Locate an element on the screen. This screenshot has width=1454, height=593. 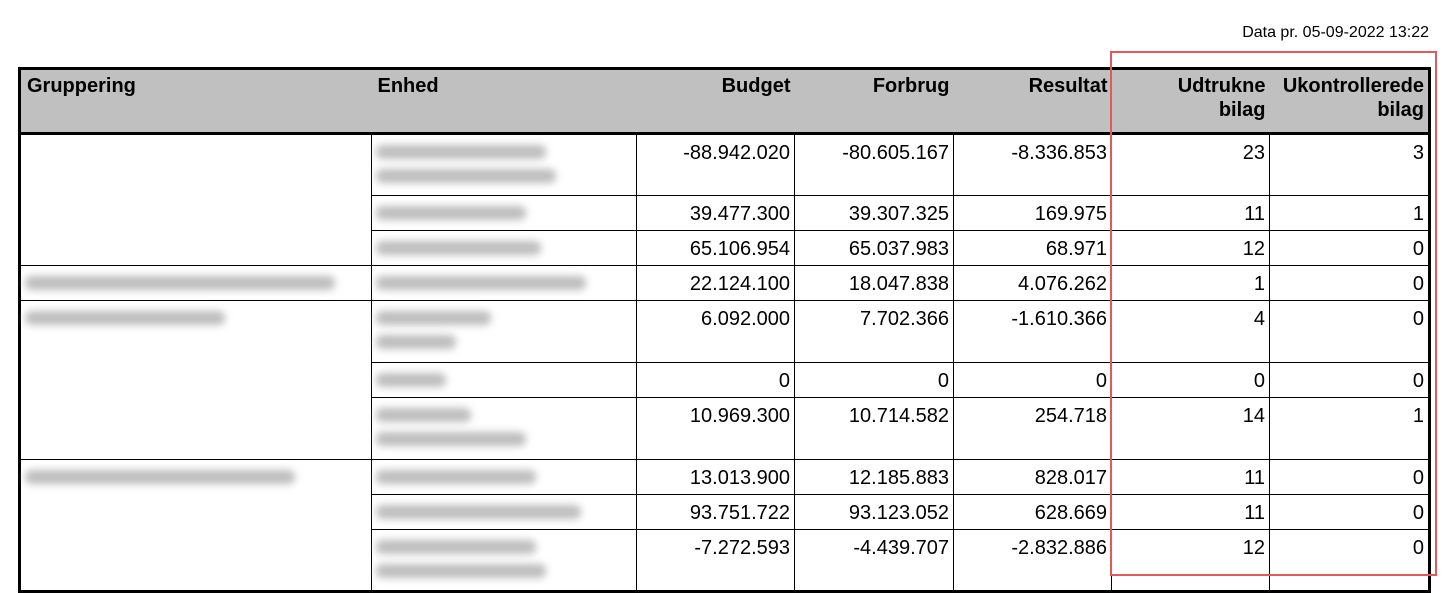
column-header: Ukontrollerede bilag is located at coordinates (1349, 101).